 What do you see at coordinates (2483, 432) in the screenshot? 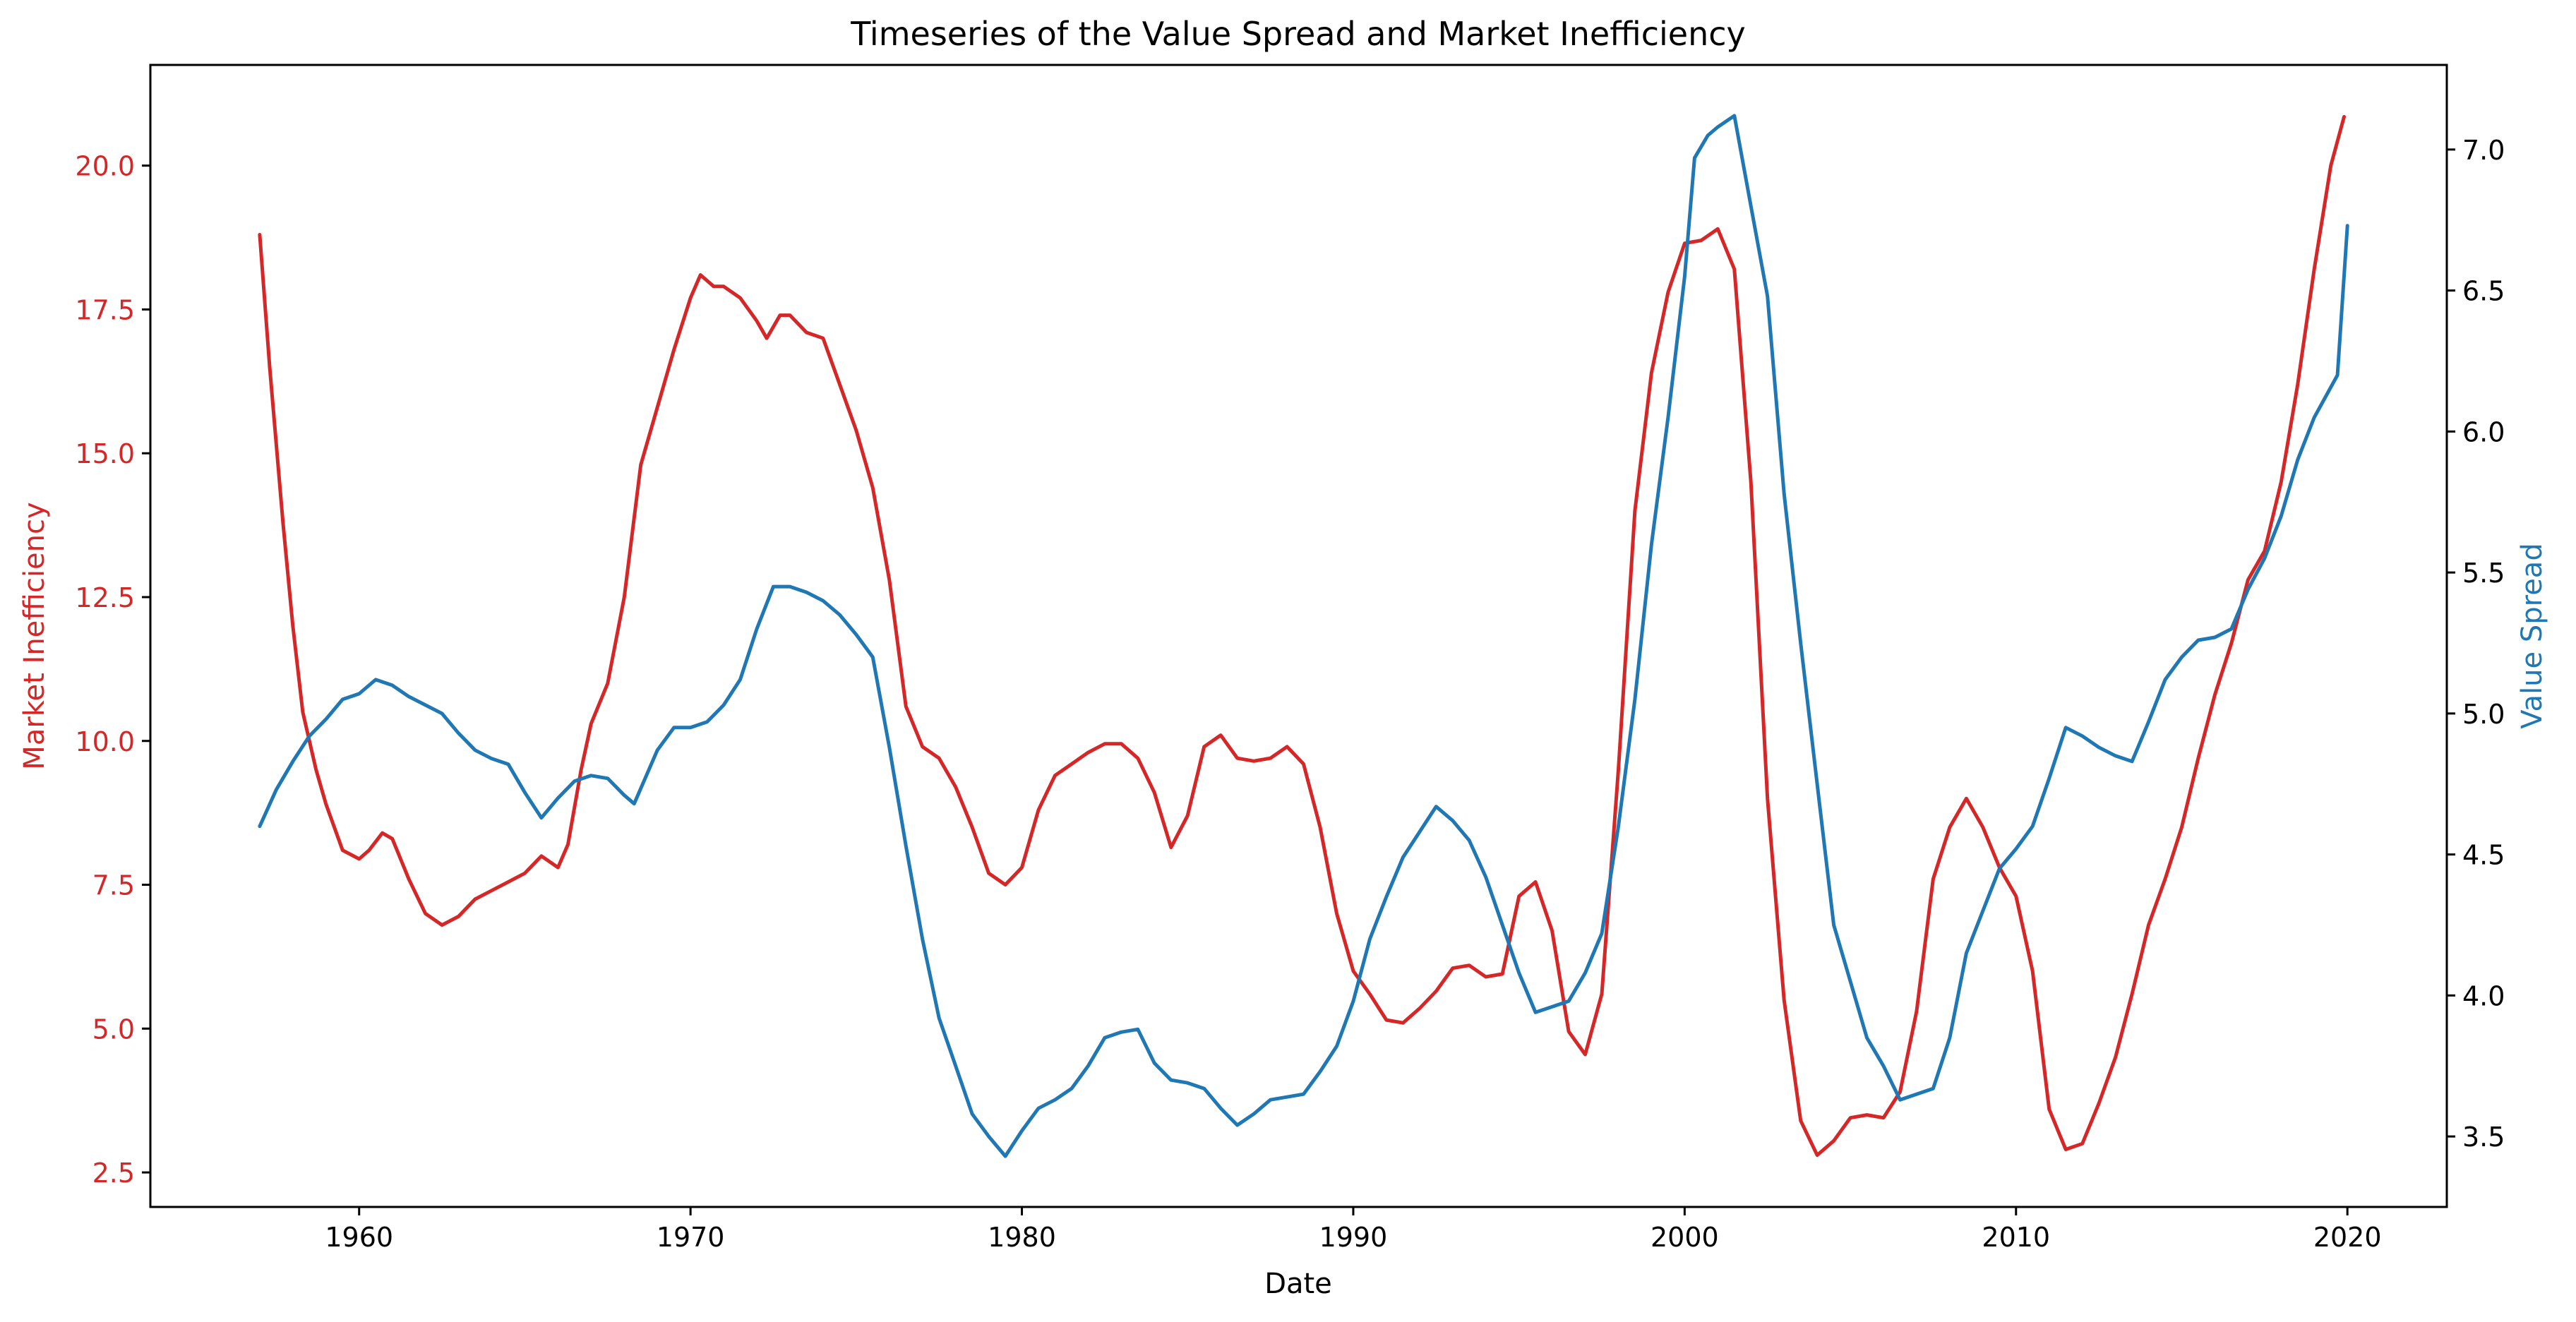
I see `right-axis-tick-label: 6.0` at bounding box center [2483, 432].